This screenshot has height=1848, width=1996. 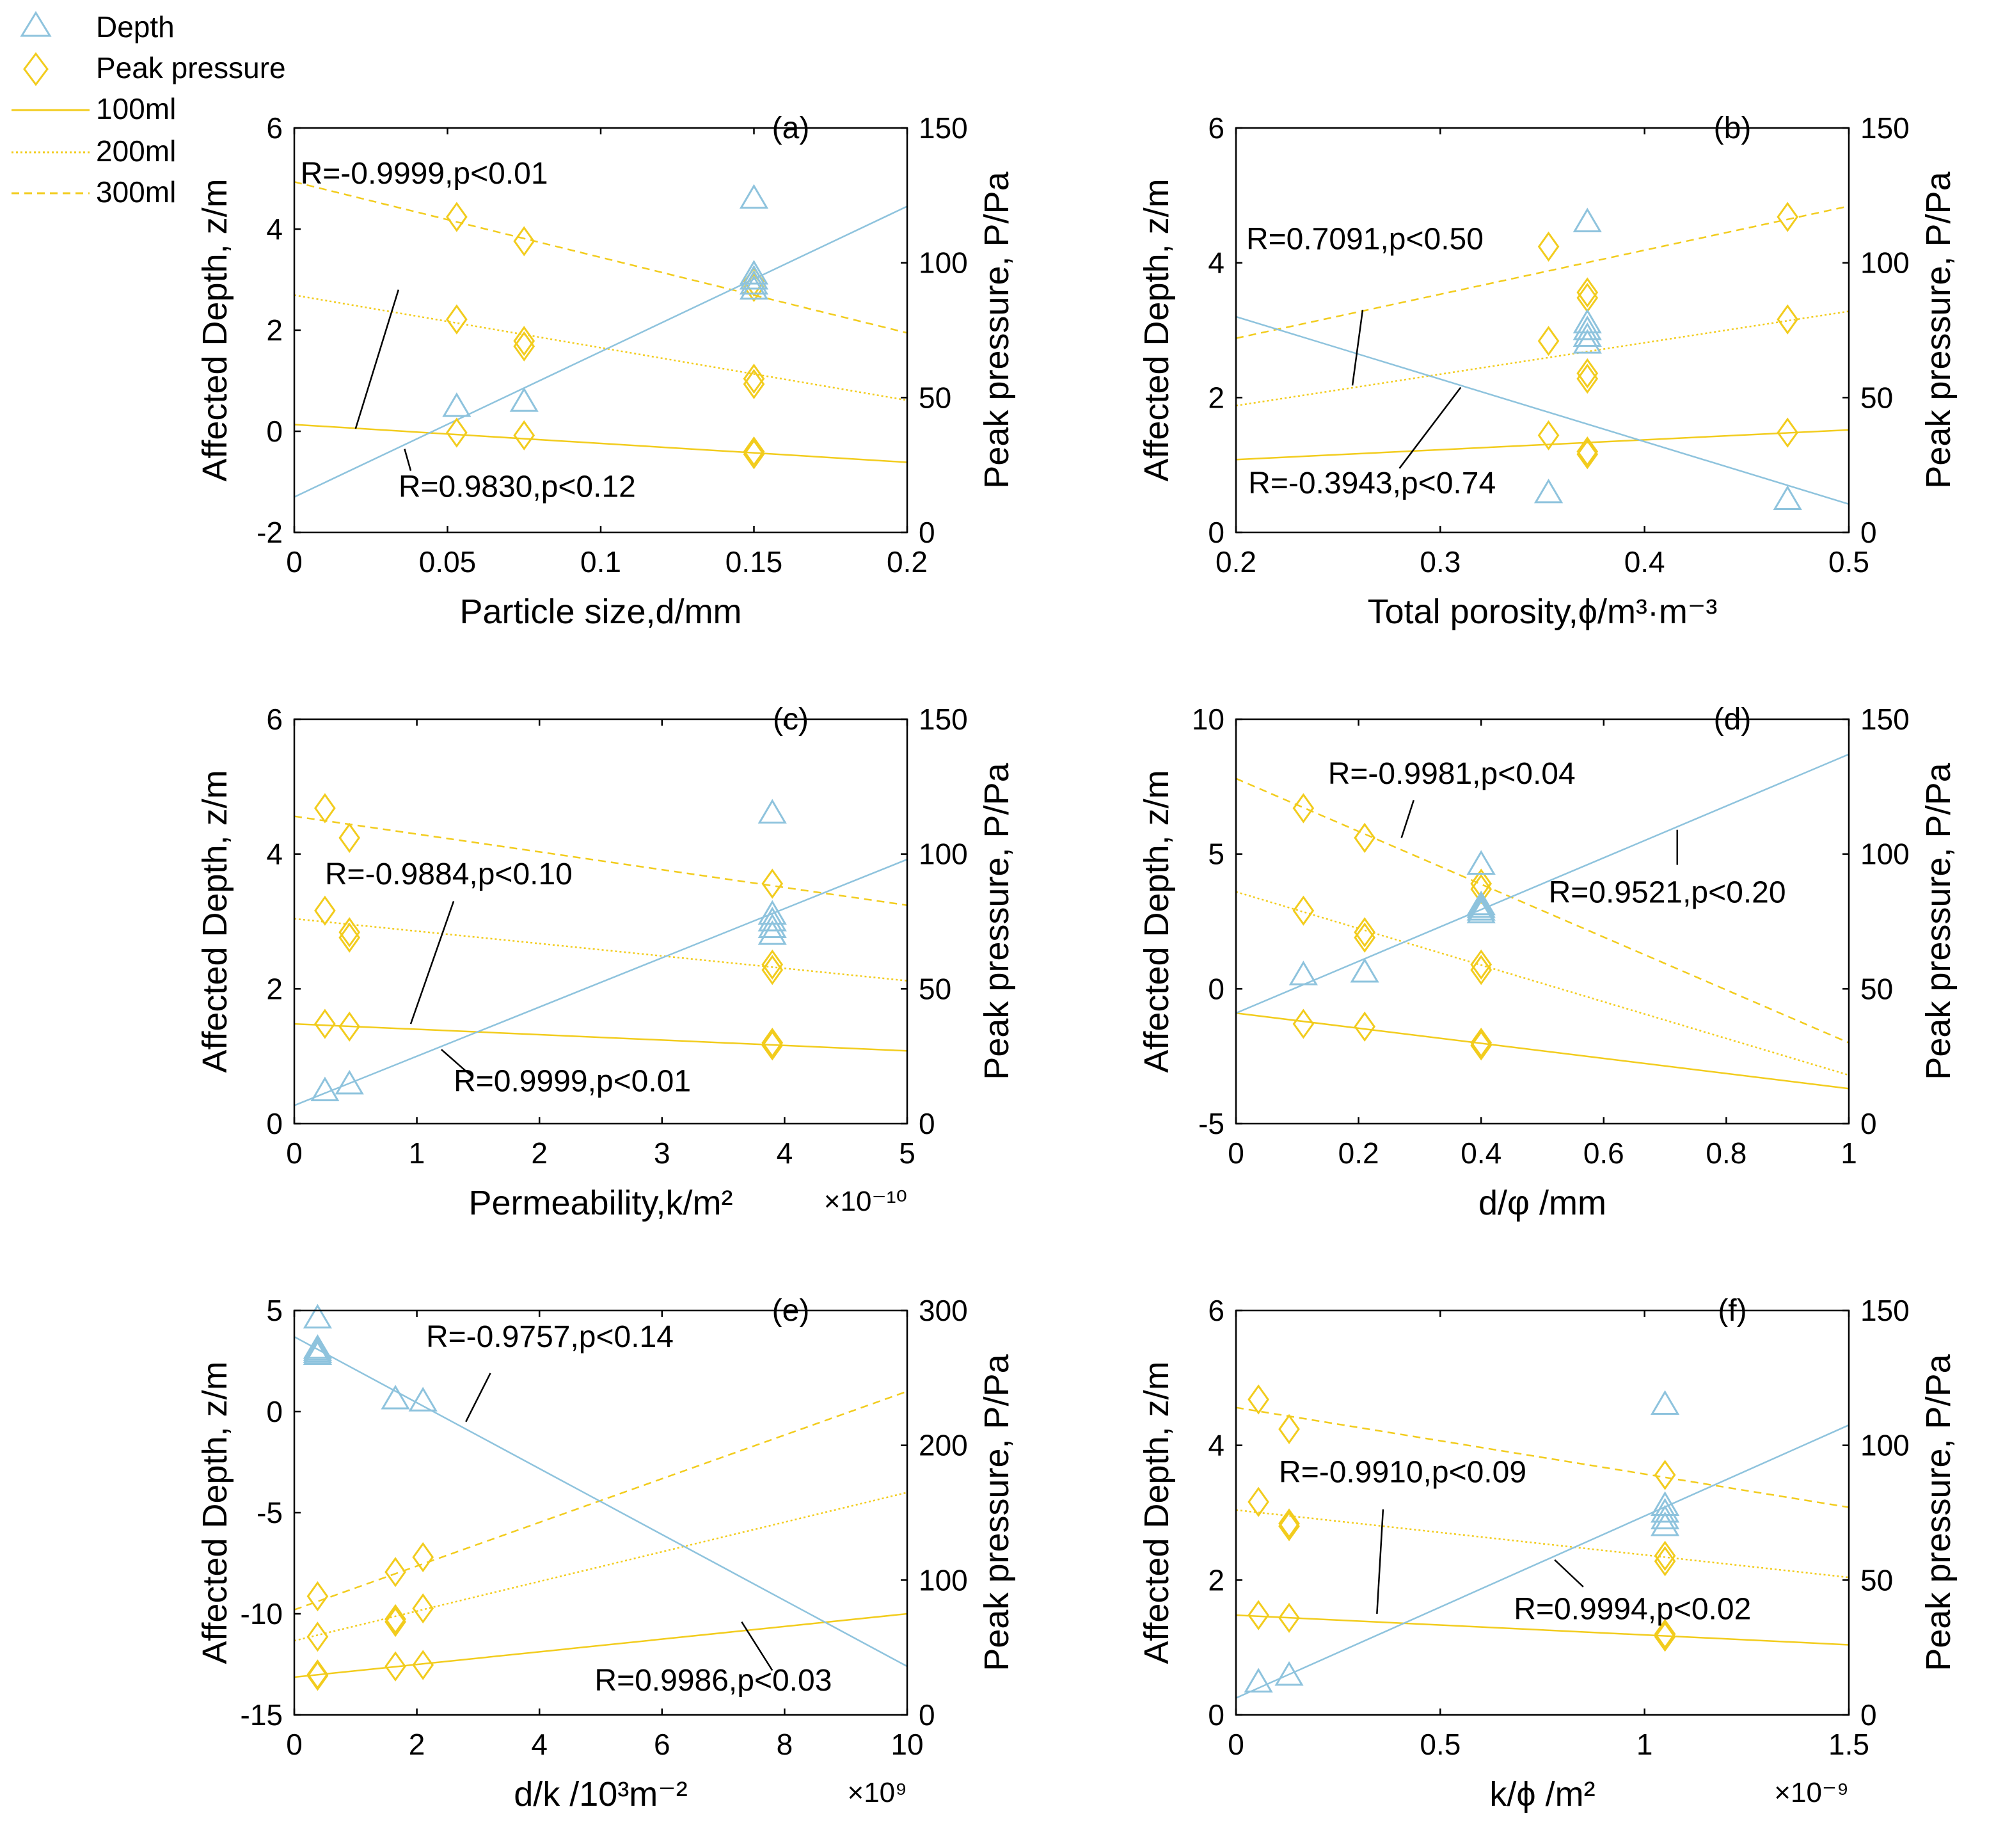 What do you see at coordinates (943, 1310) in the screenshot?
I see `y-right-tick-label: 300` at bounding box center [943, 1310].